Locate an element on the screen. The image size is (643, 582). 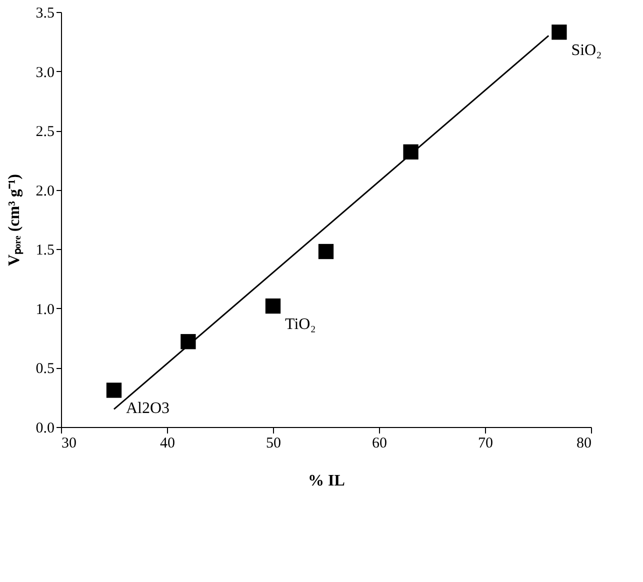
x-tick-label: 60 is located at coordinates (379, 444).